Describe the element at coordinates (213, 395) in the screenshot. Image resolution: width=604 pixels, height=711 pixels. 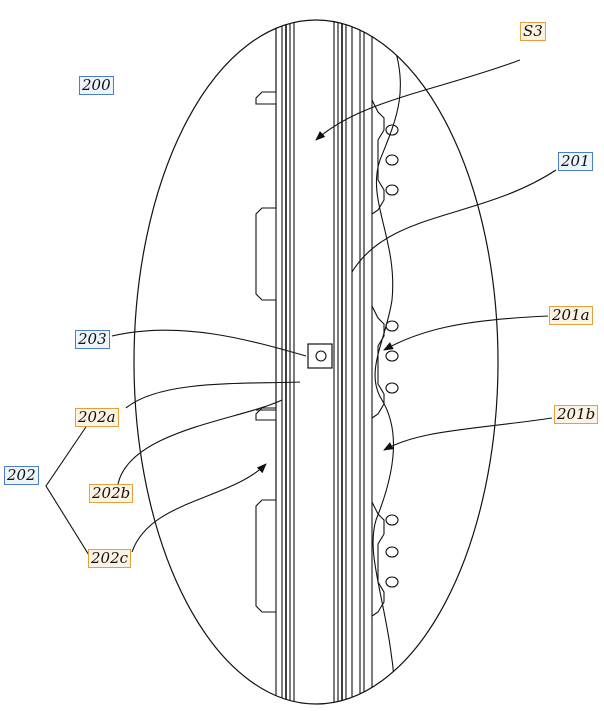
I see `leader-202a` at that location.